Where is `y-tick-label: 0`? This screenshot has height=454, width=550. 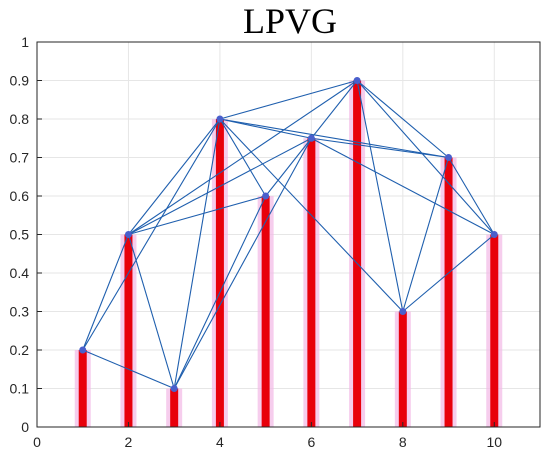
y-tick-label: 0 is located at coordinates (25, 427).